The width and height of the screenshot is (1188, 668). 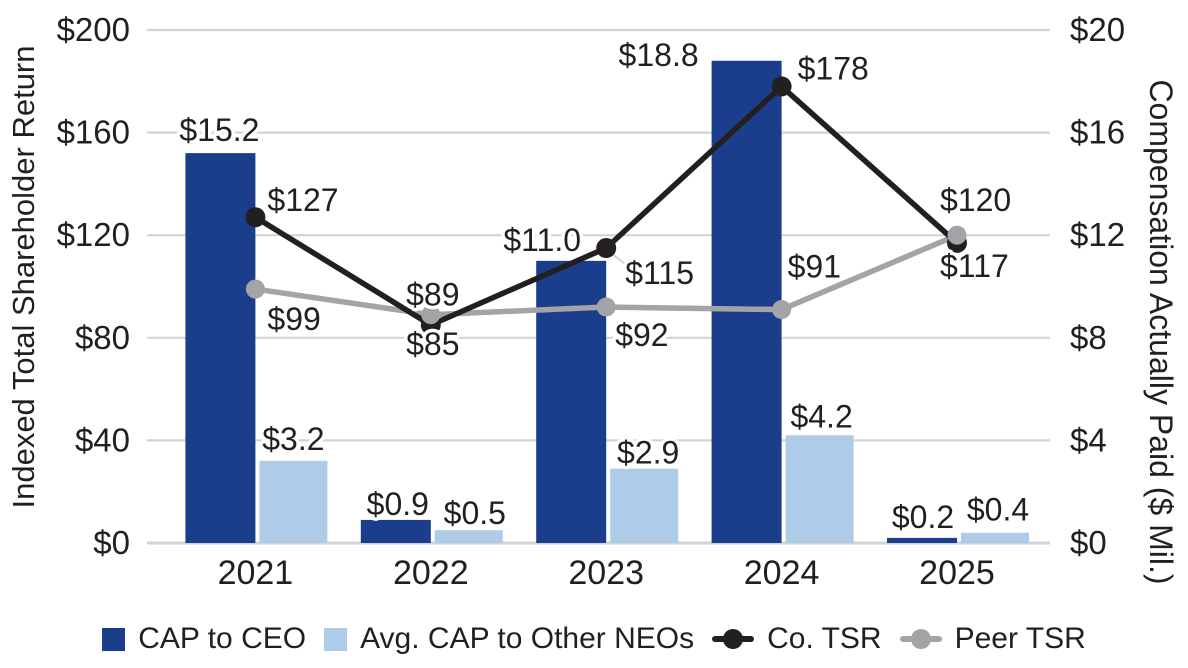 What do you see at coordinates (23, 276) in the screenshot?
I see `left-axis-title: Indexed Total Shareholder Return` at bounding box center [23, 276].